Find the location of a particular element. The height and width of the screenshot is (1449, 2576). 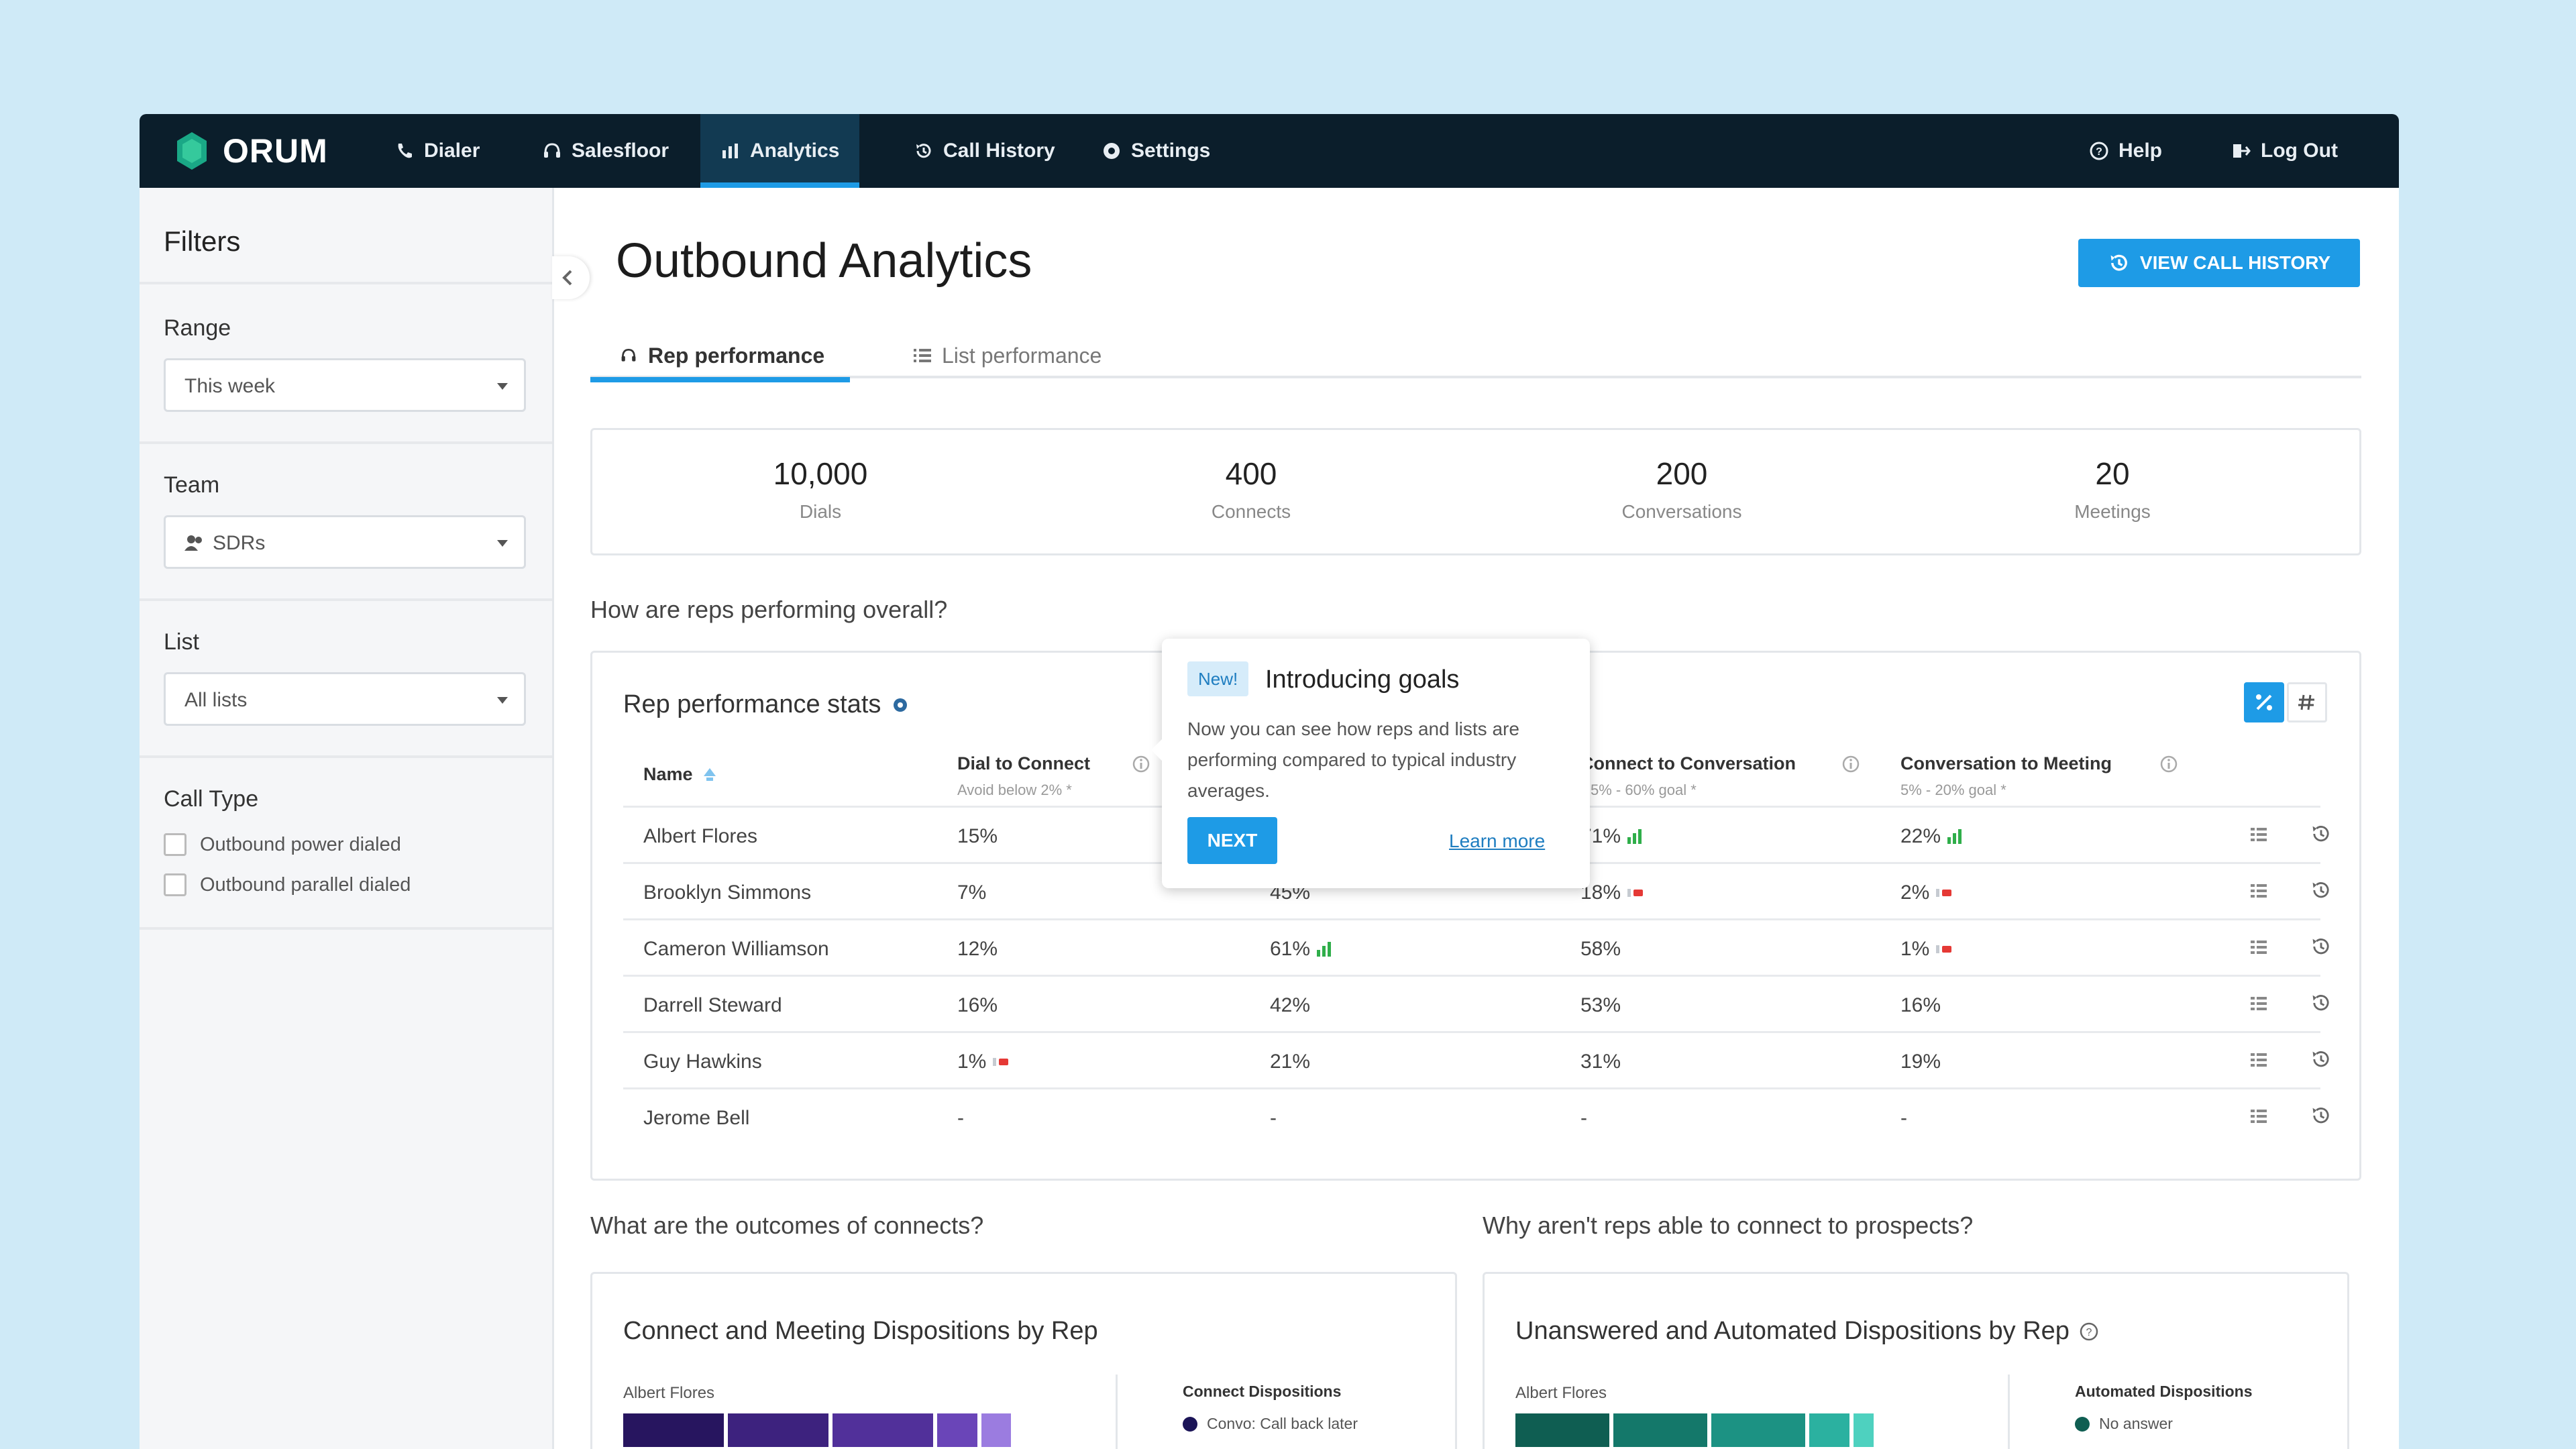

nav-dialer: Dialer is located at coordinates (437, 151).